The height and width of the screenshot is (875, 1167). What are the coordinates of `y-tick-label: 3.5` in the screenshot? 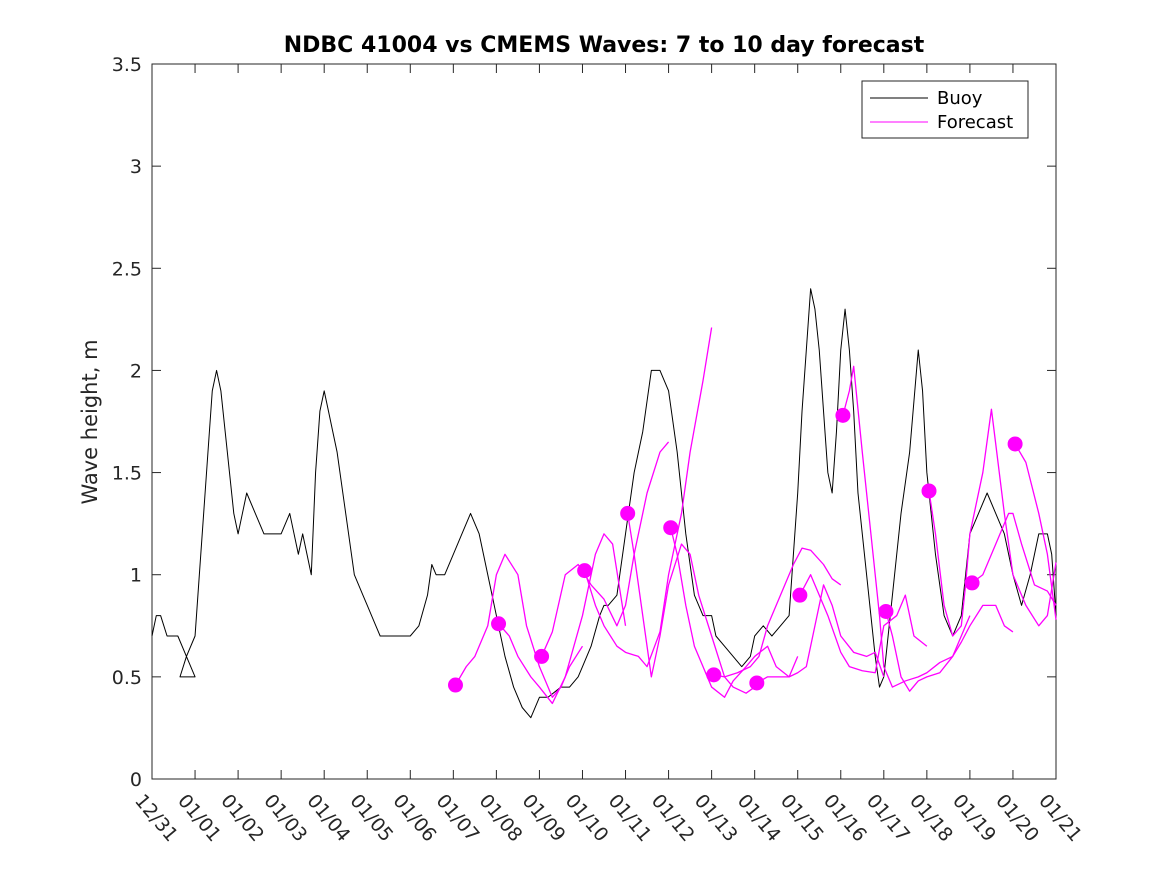 It's located at (127, 65).